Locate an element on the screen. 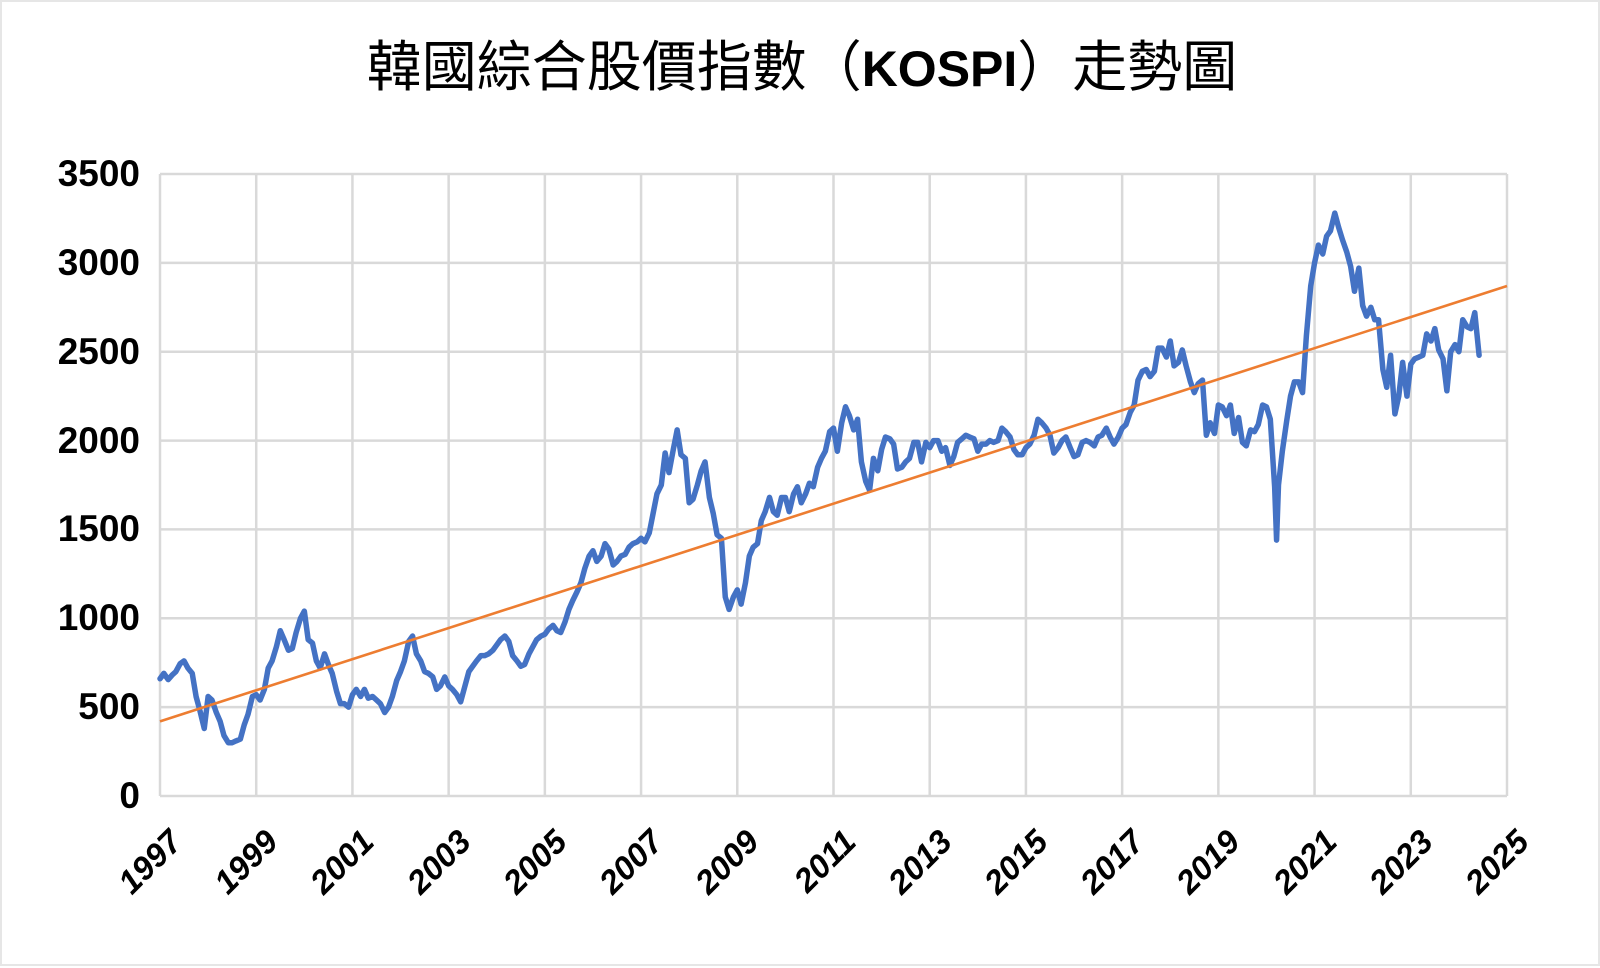 This screenshot has height=968, width=1600. y-axis-tick-label: 1000 is located at coordinates (98, 618).